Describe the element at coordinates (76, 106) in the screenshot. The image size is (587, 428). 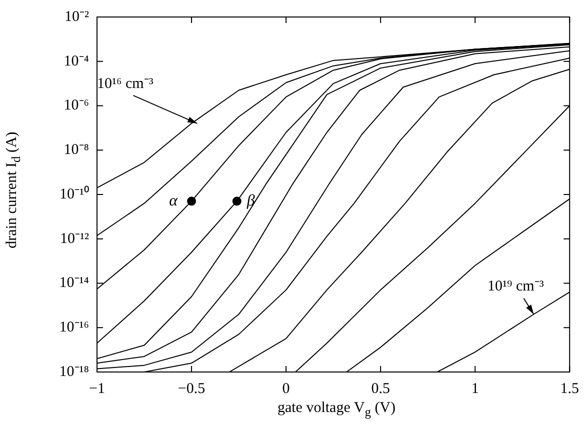
I see `y-tick-label: 10⁻⁶` at that location.